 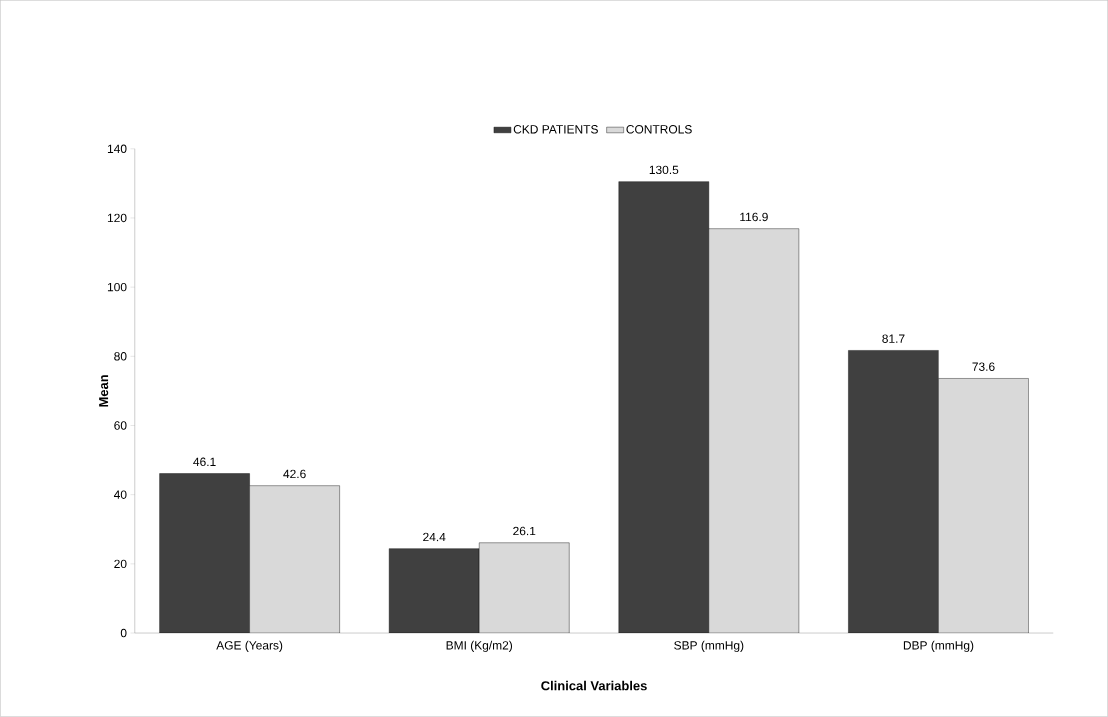 What do you see at coordinates (117, 218) in the screenshot?
I see `y-tick-label: 120` at bounding box center [117, 218].